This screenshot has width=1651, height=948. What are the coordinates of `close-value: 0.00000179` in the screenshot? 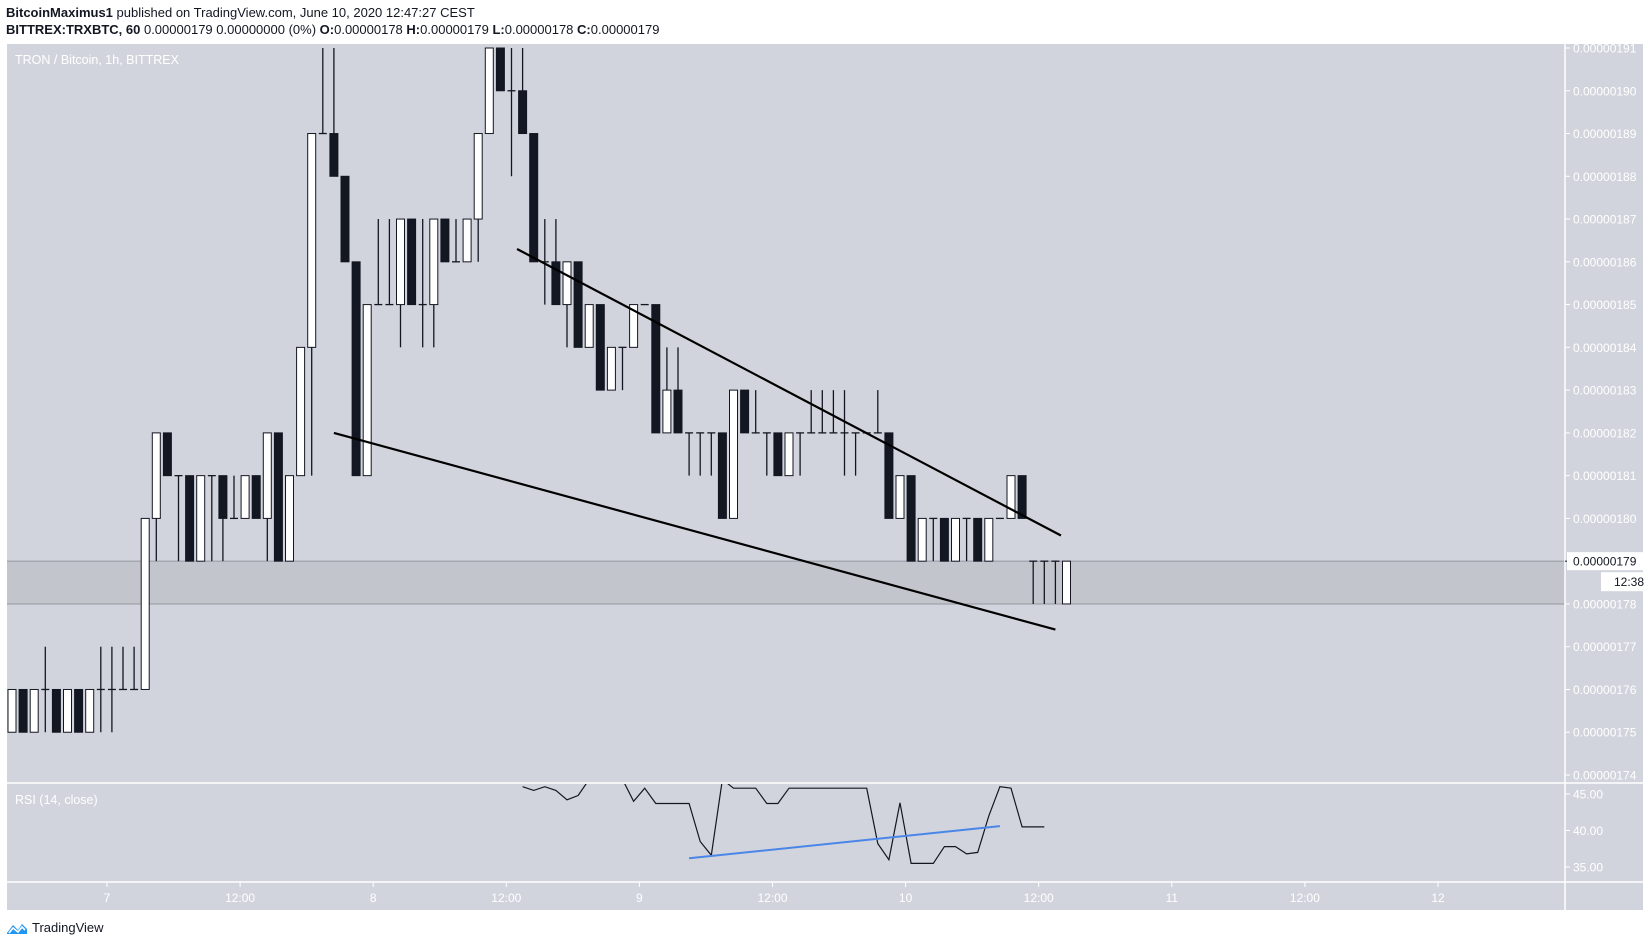 It's located at (625, 29).